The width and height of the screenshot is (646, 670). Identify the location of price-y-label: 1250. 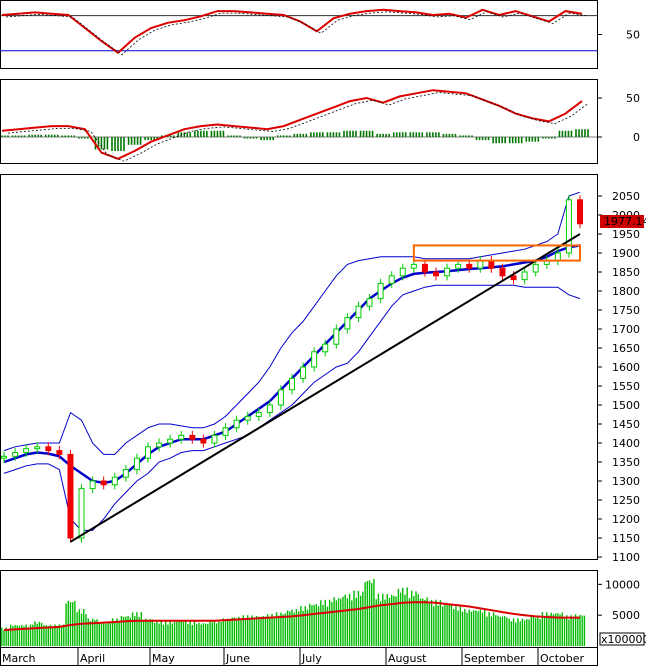
(626, 500).